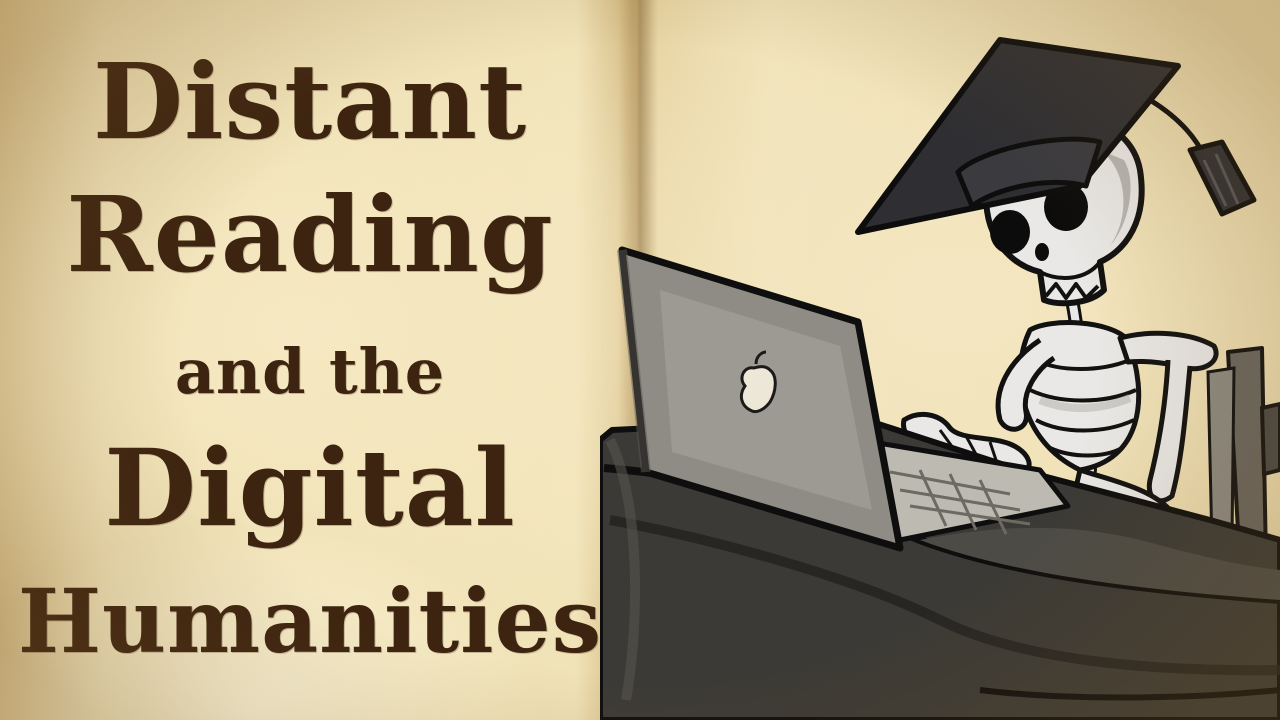 This screenshot has width=1280, height=720. What do you see at coordinates (310, 371) in the screenshot?
I see `title-line-3: and the` at bounding box center [310, 371].